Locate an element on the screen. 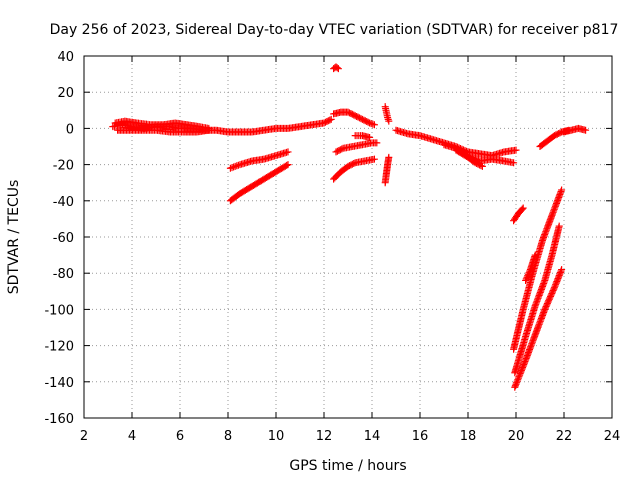  y-tick-label: 40 is located at coordinates (65, 57).